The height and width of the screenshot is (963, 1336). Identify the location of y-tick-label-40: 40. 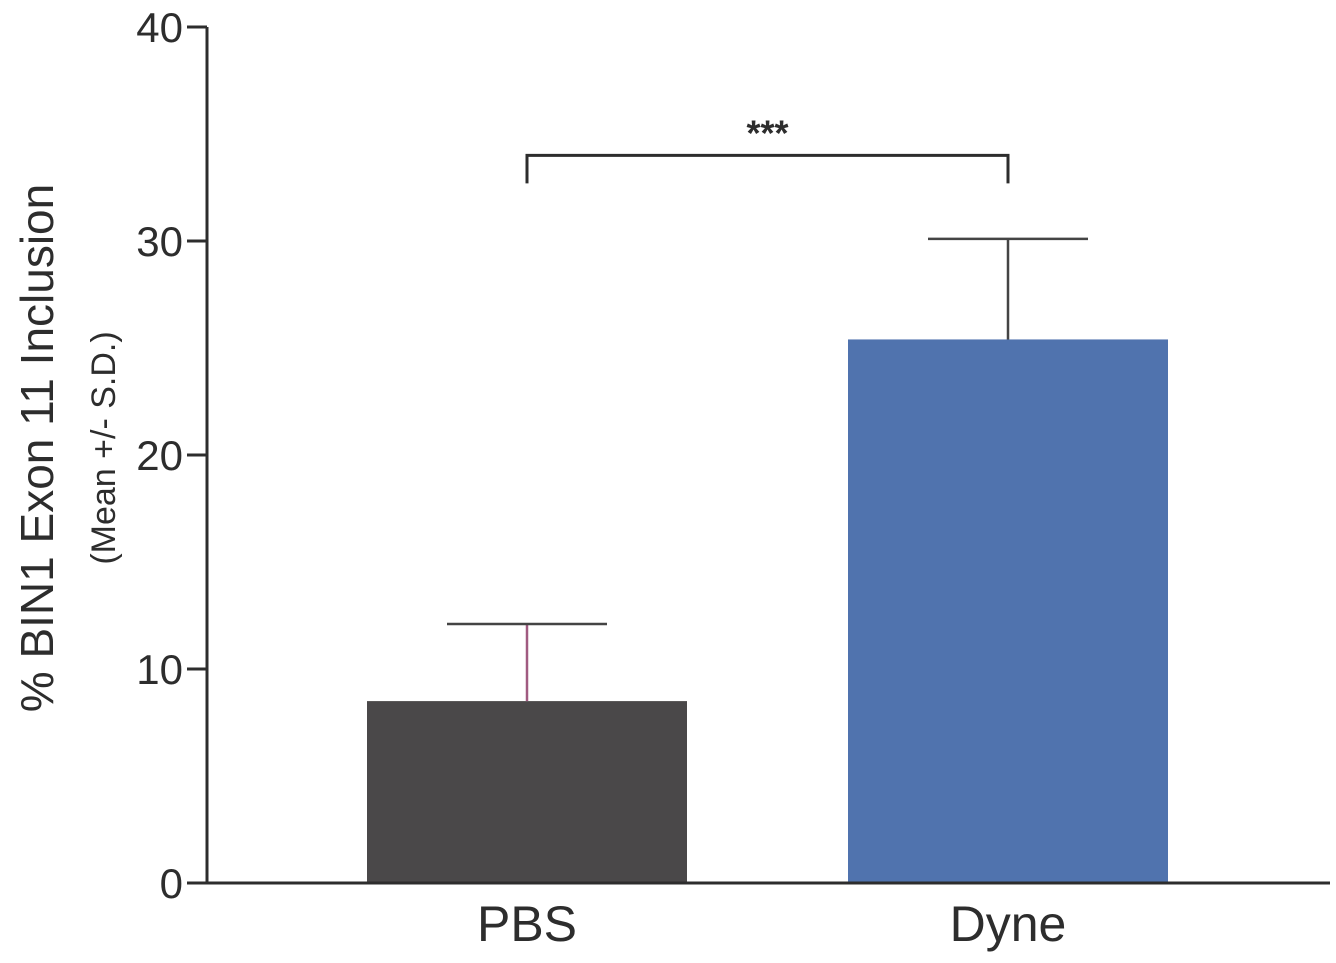
(159, 27).